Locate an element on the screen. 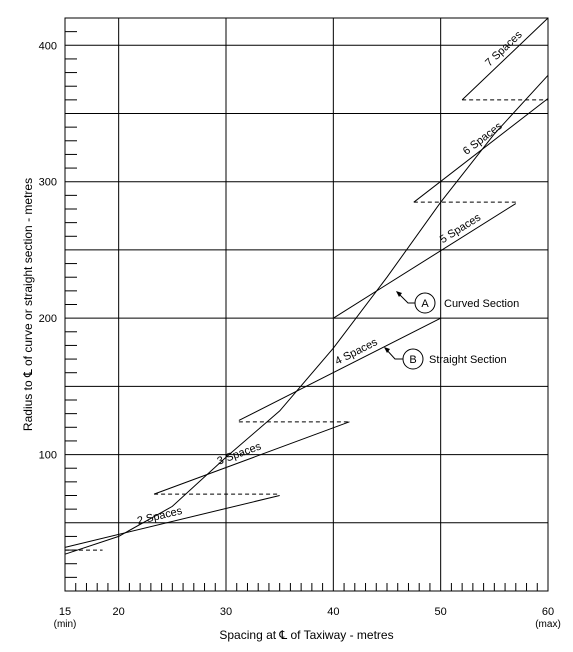  x-tick-label: 15 is located at coordinates (65, 612).